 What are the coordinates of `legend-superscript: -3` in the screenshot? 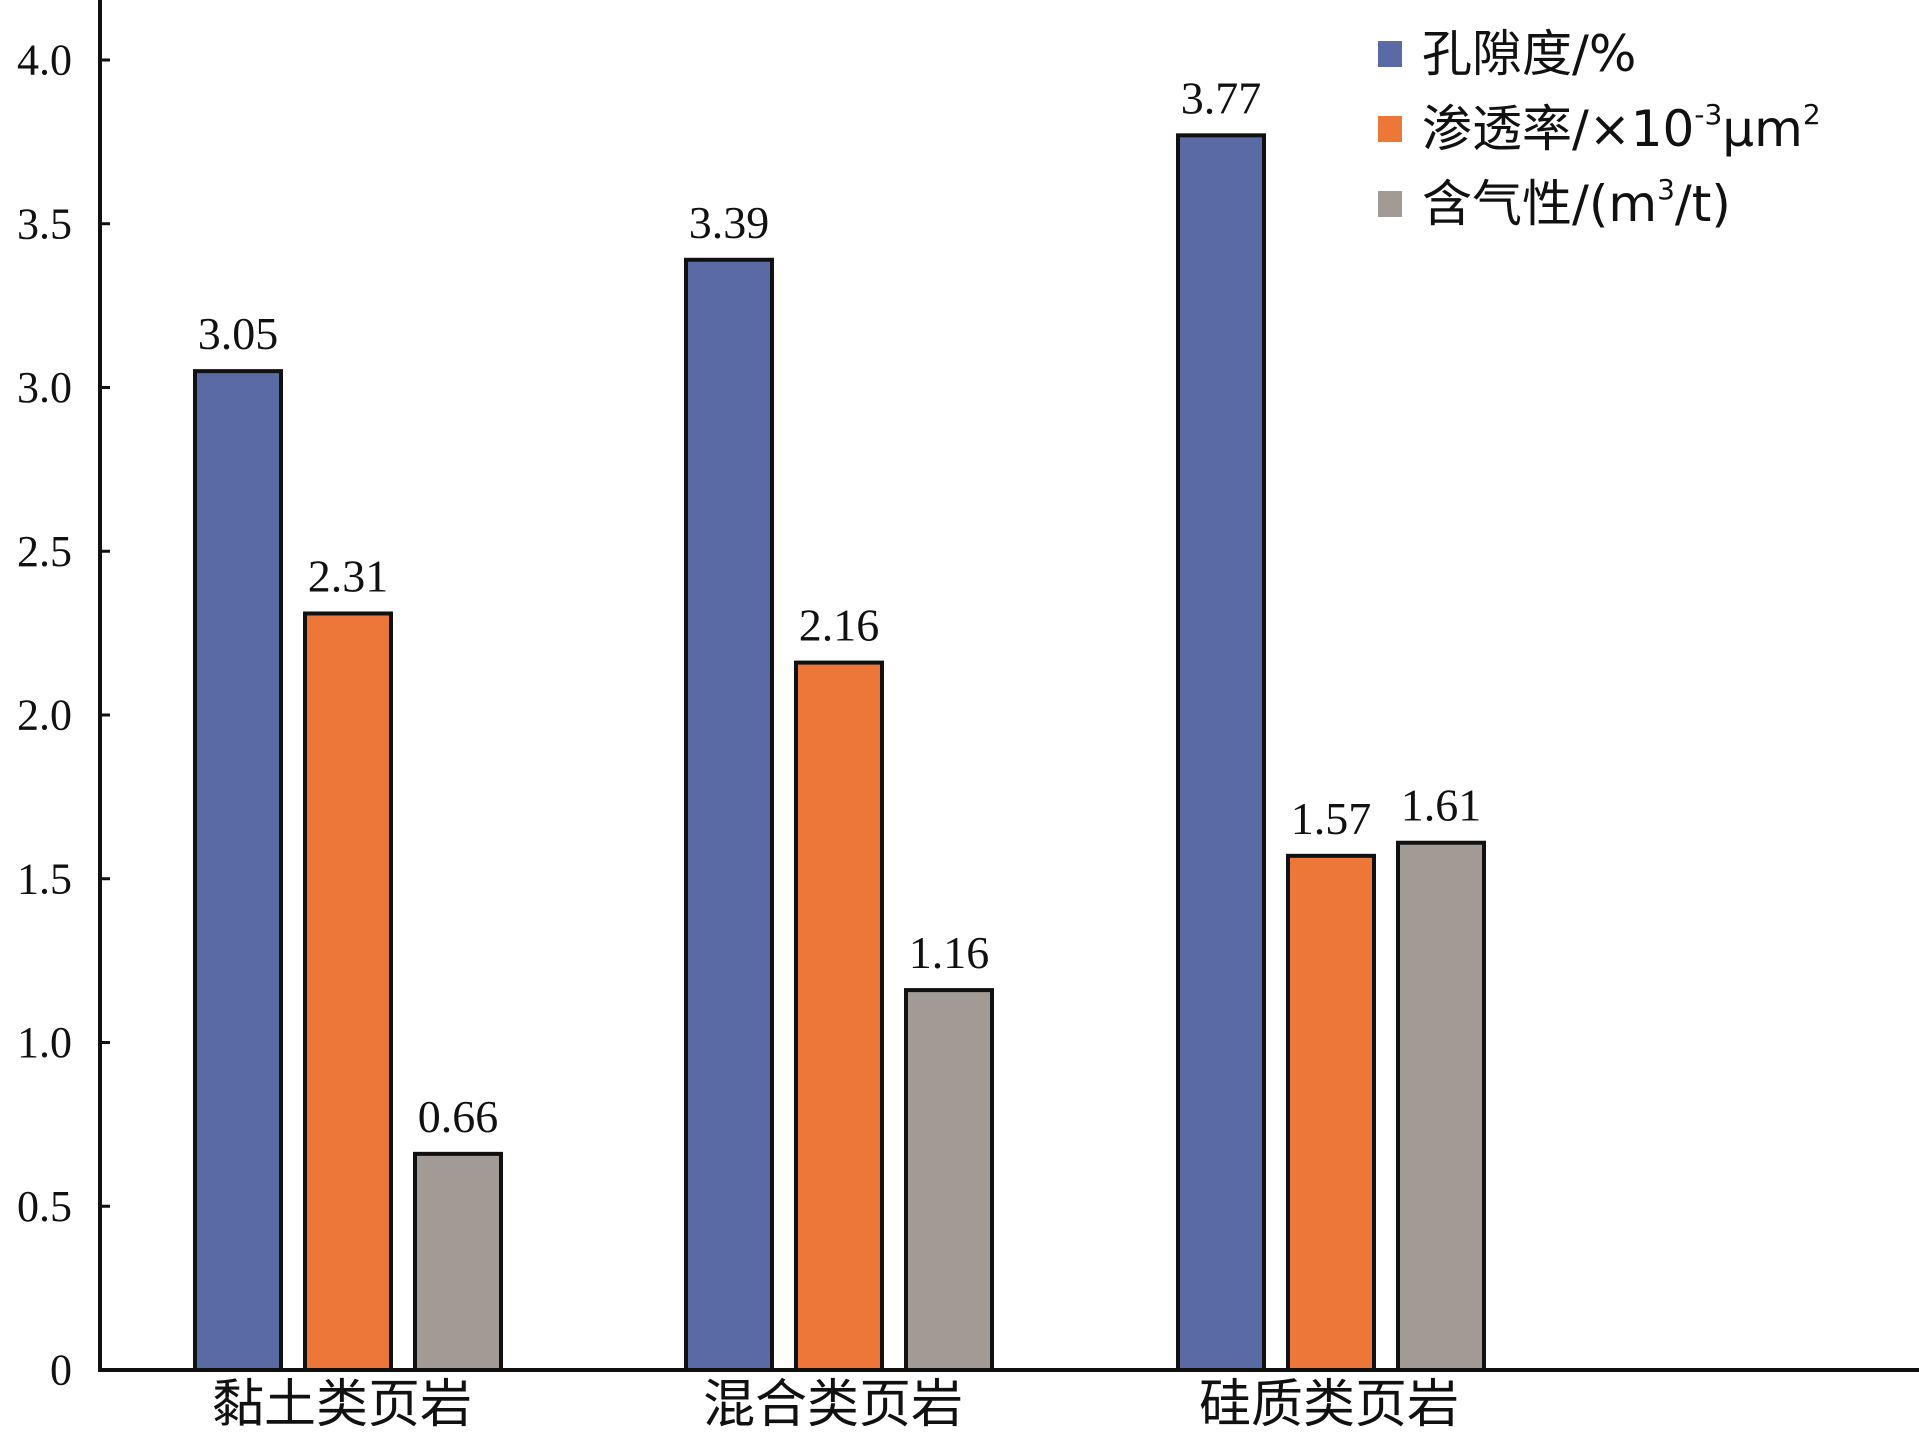 It's located at (1708, 114).